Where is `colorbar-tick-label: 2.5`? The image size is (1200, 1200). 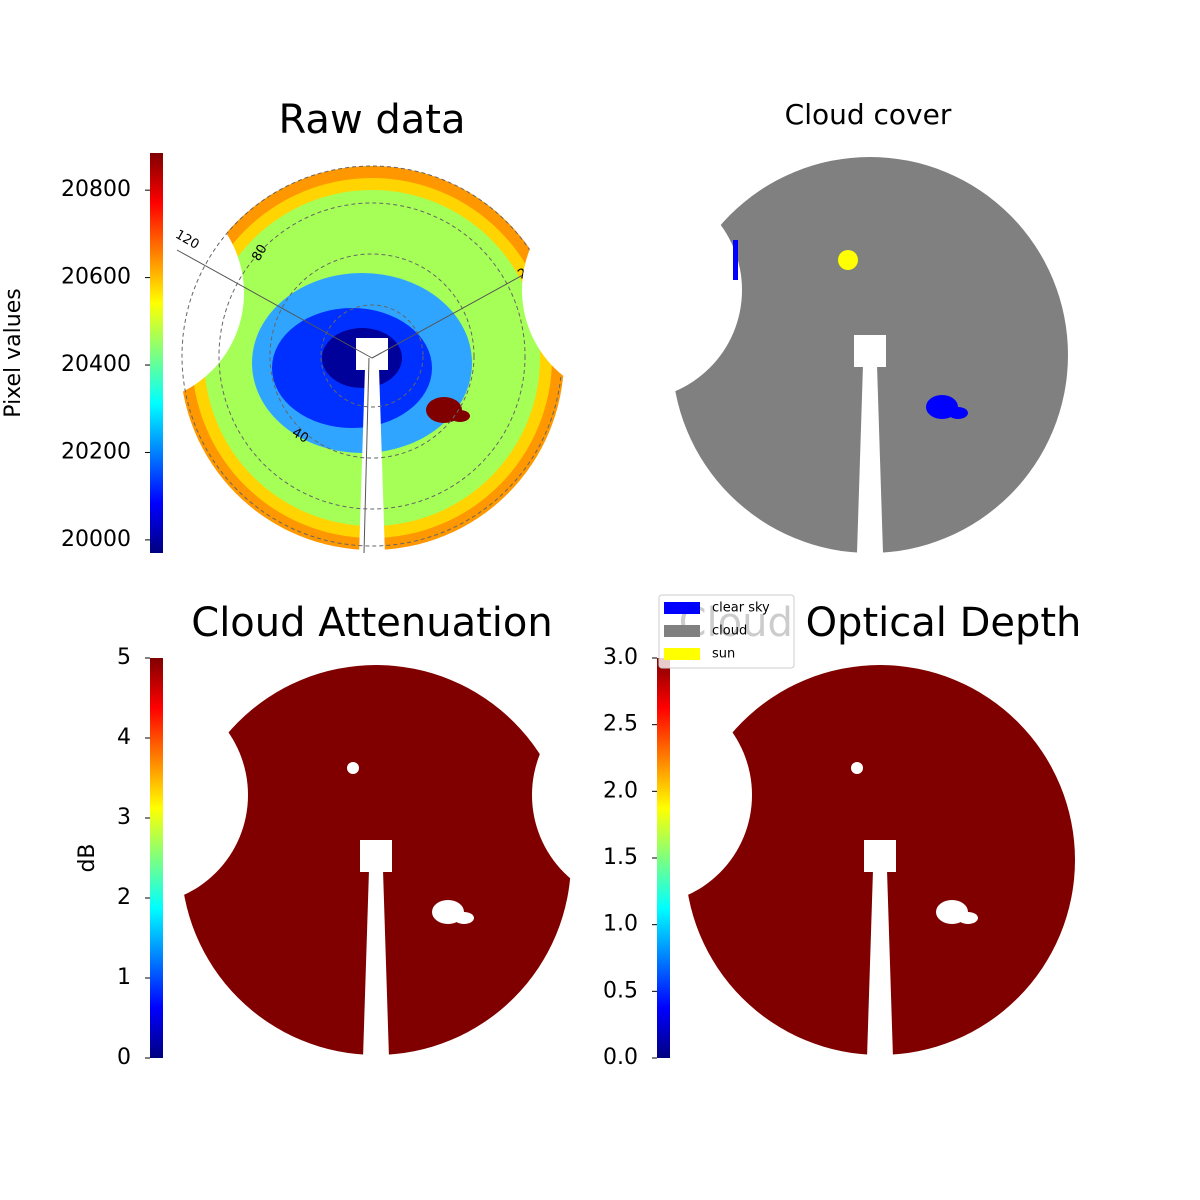 colorbar-tick-label: 2.5 is located at coordinates (620, 724).